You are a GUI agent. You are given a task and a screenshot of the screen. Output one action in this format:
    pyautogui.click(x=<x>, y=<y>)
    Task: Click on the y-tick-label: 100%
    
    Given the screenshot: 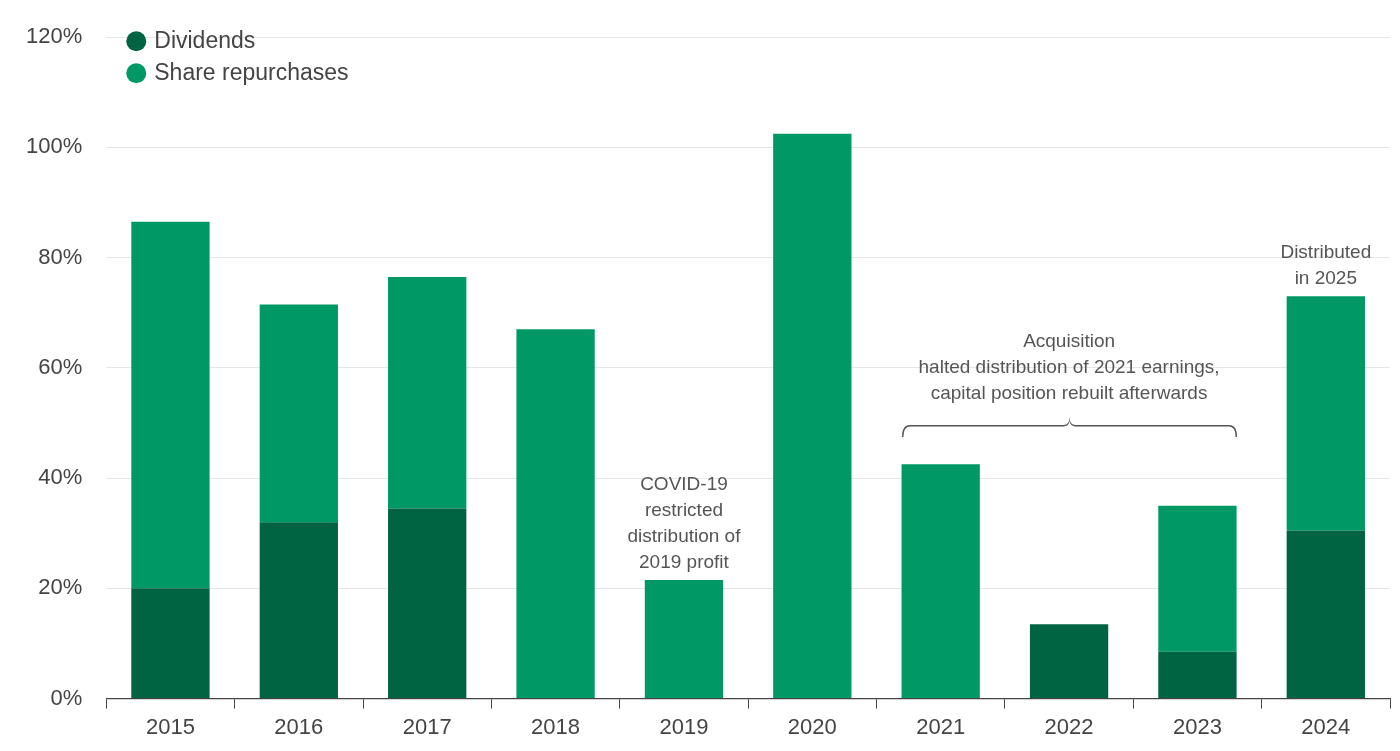 What is the action you would take?
    pyautogui.click(x=54, y=146)
    